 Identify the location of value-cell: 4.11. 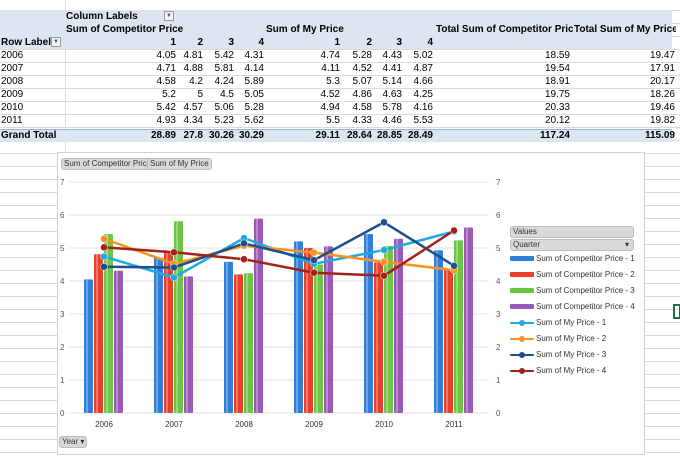
(330, 68).